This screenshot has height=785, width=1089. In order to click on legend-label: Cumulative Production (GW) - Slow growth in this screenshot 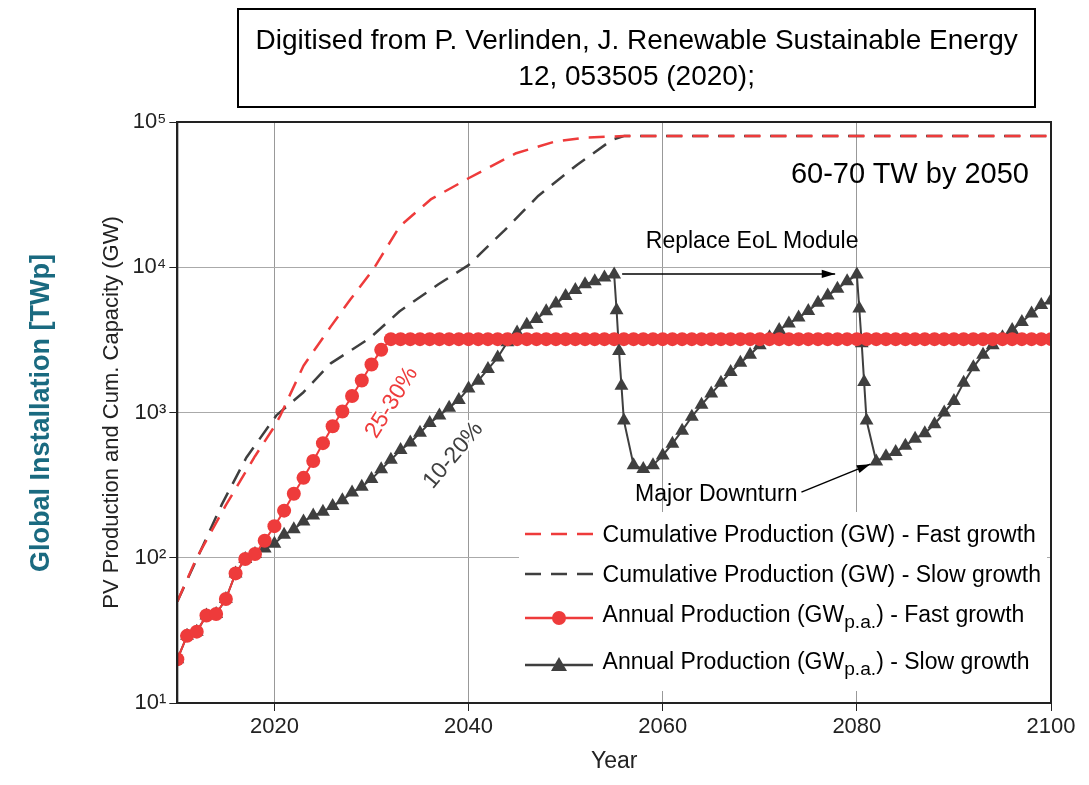, I will do `click(821, 574)`.